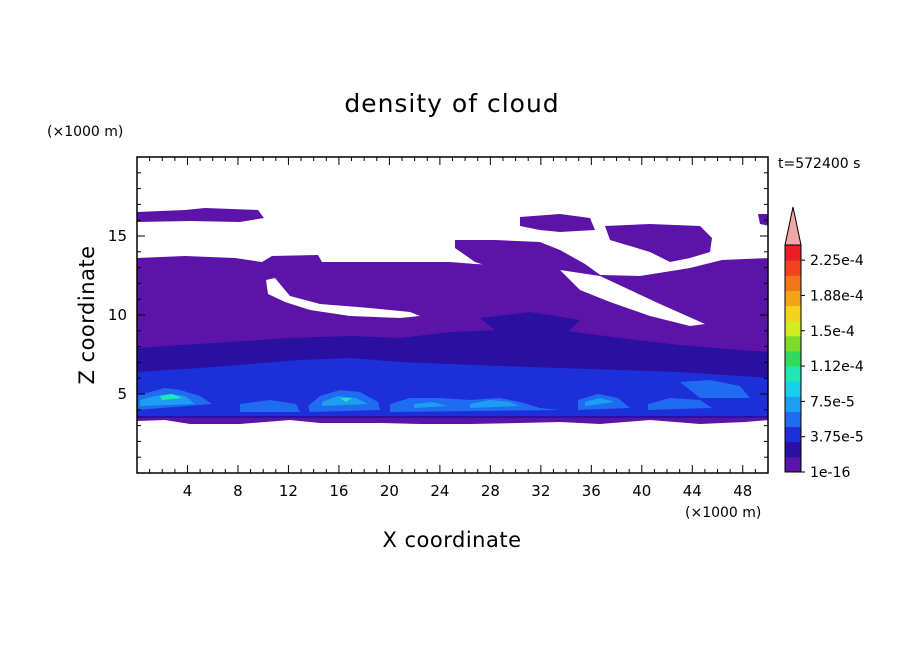  What do you see at coordinates (451, 103) in the screenshot?
I see `chart-title: density of cloud` at bounding box center [451, 103].